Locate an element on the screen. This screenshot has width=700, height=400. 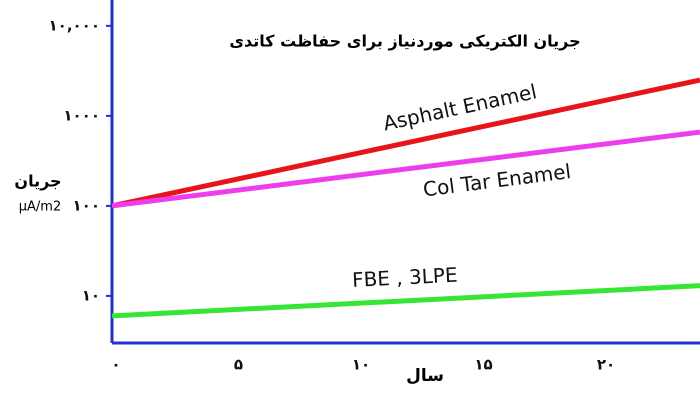
y-tick-label: ۱۰,۰۰۰ is located at coordinates (74, 25).